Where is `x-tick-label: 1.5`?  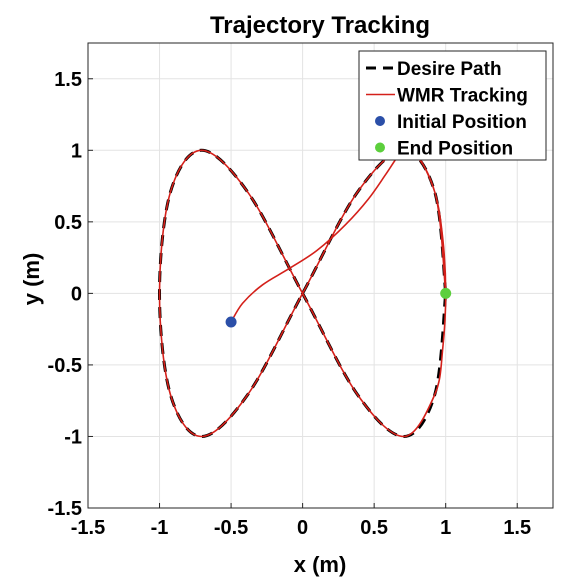 x-tick-label: 1.5 is located at coordinates (517, 528).